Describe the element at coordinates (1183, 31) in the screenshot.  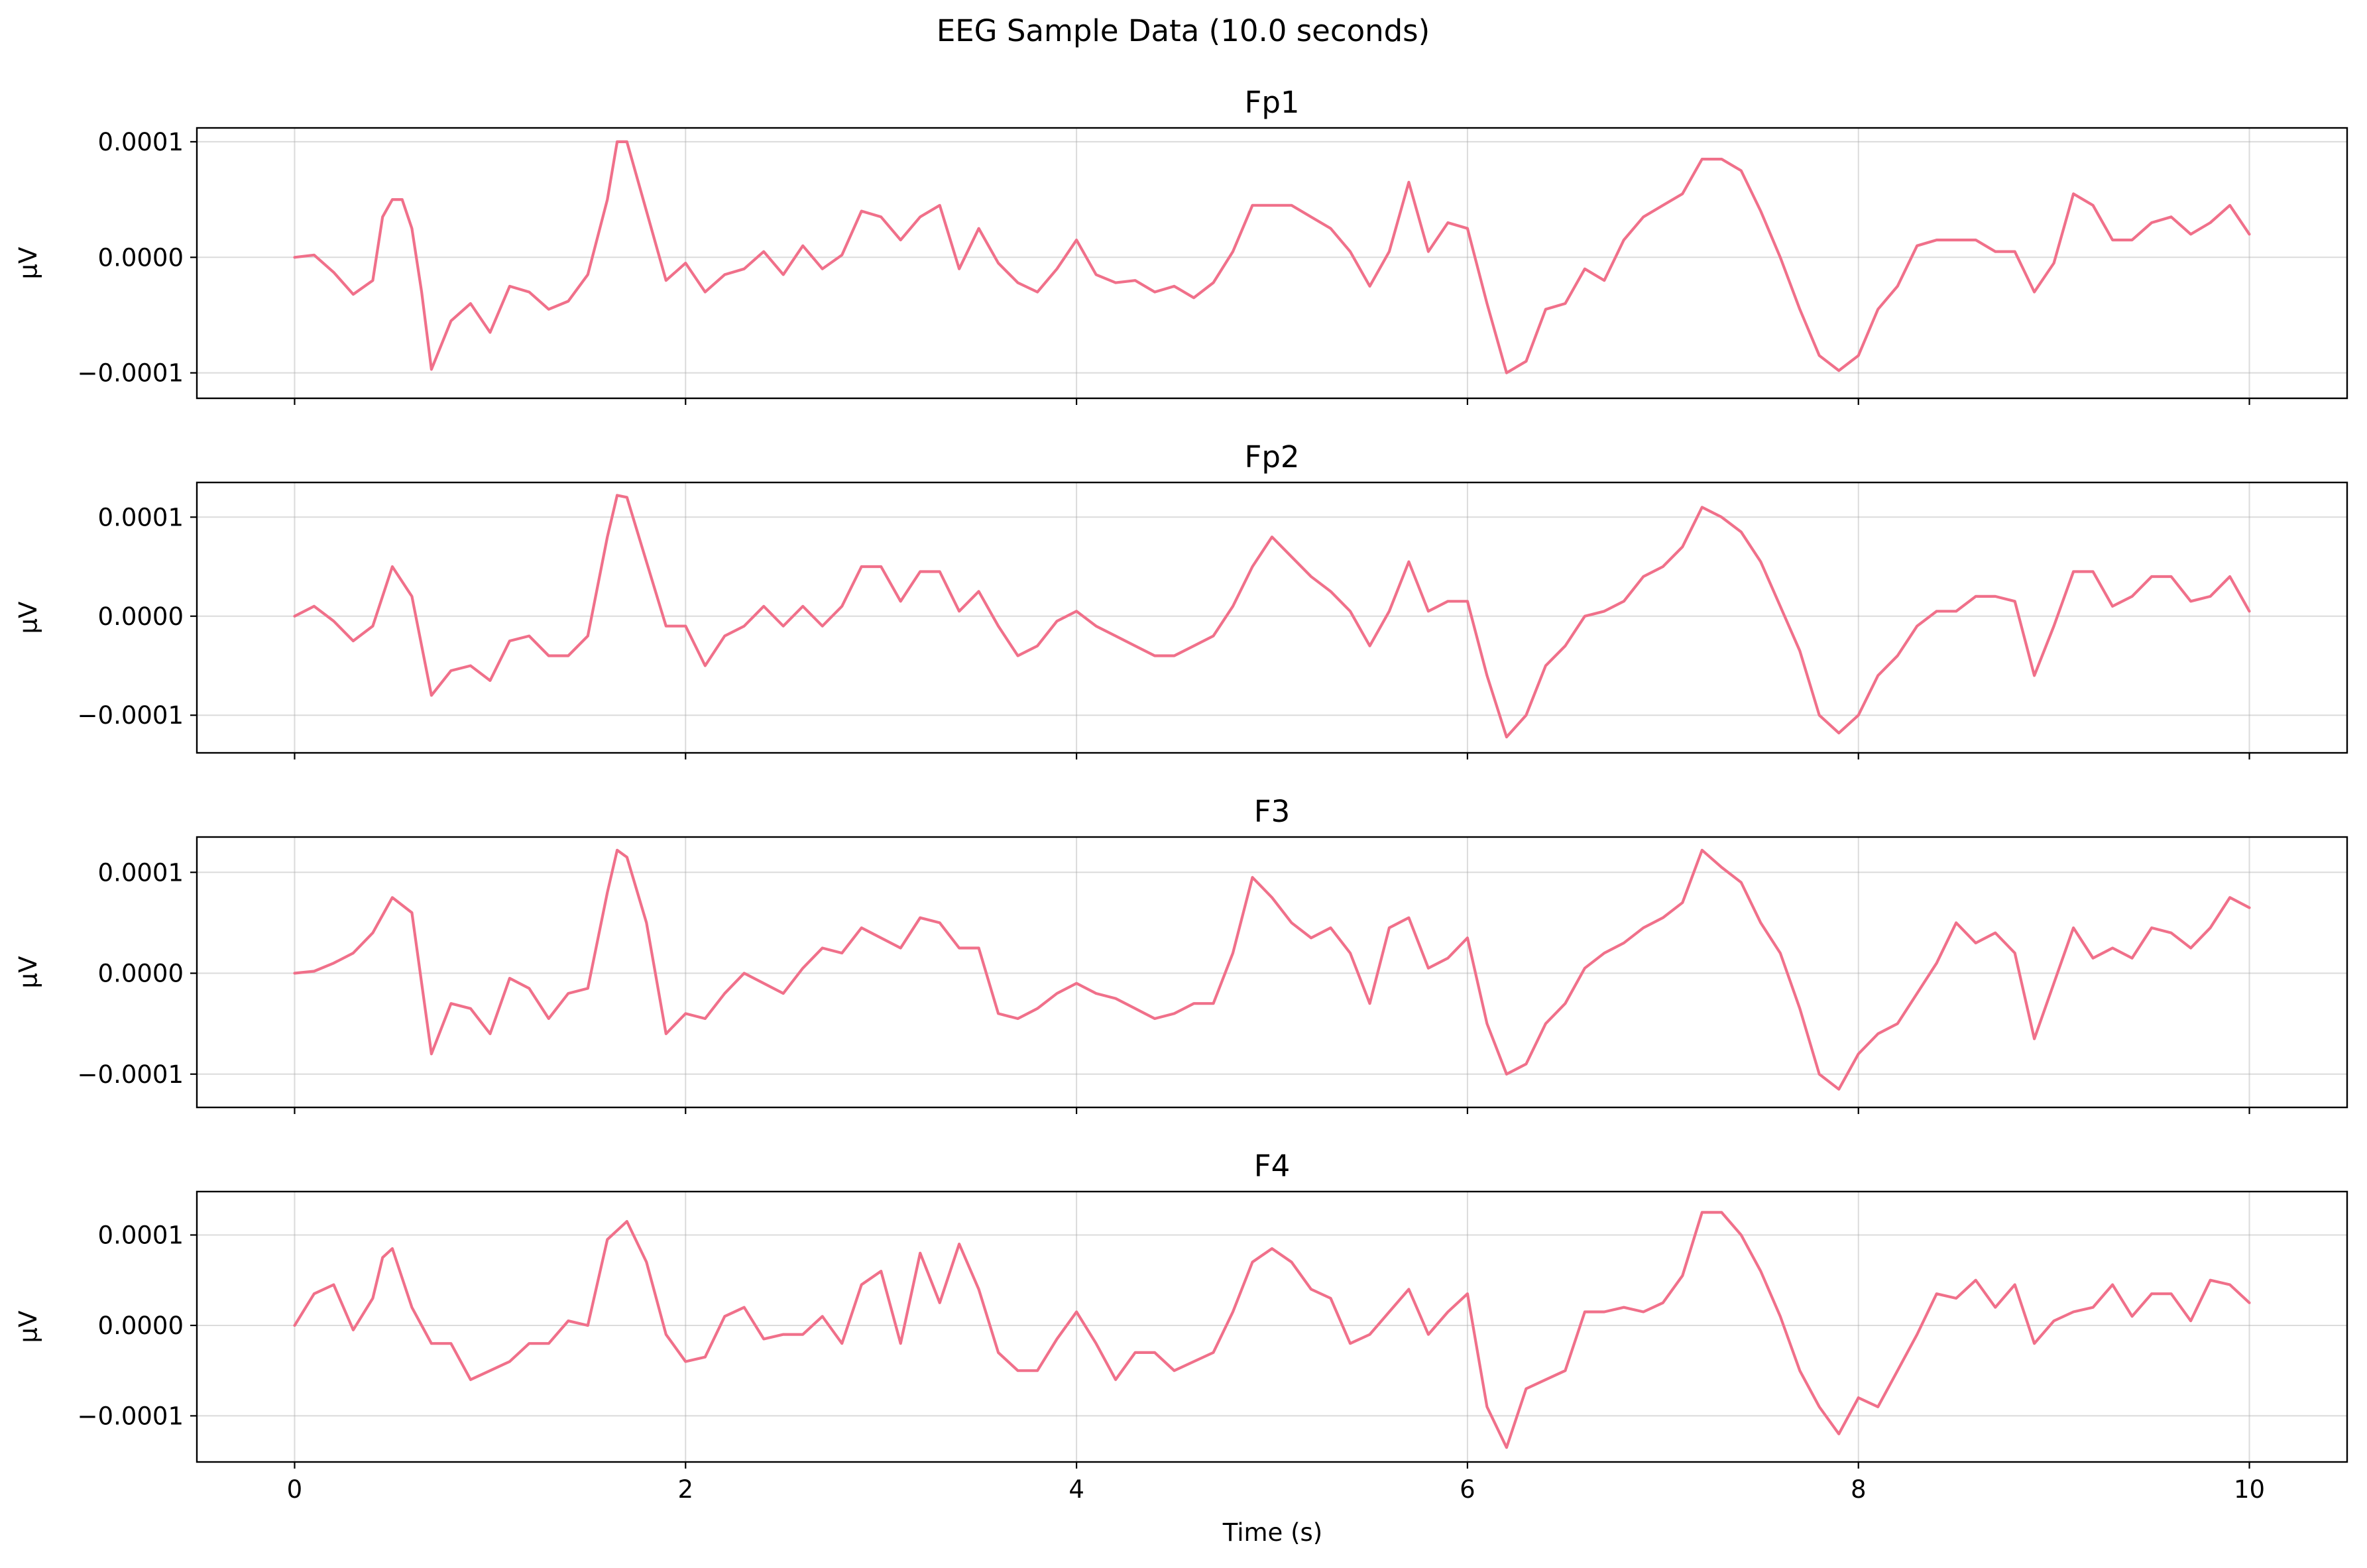
I see `chart-title: EEG Sample Data (10.0 seconds)` at that location.